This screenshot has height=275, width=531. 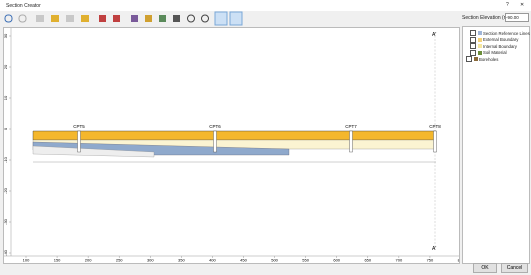 What do you see at coordinates (274, 260) in the screenshot?
I see `x-tick-label: 500` at bounding box center [274, 260].